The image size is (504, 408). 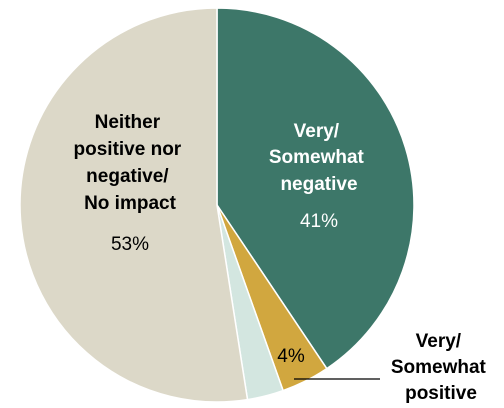 I want to click on negative-value: 41%, so click(x=319, y=221).